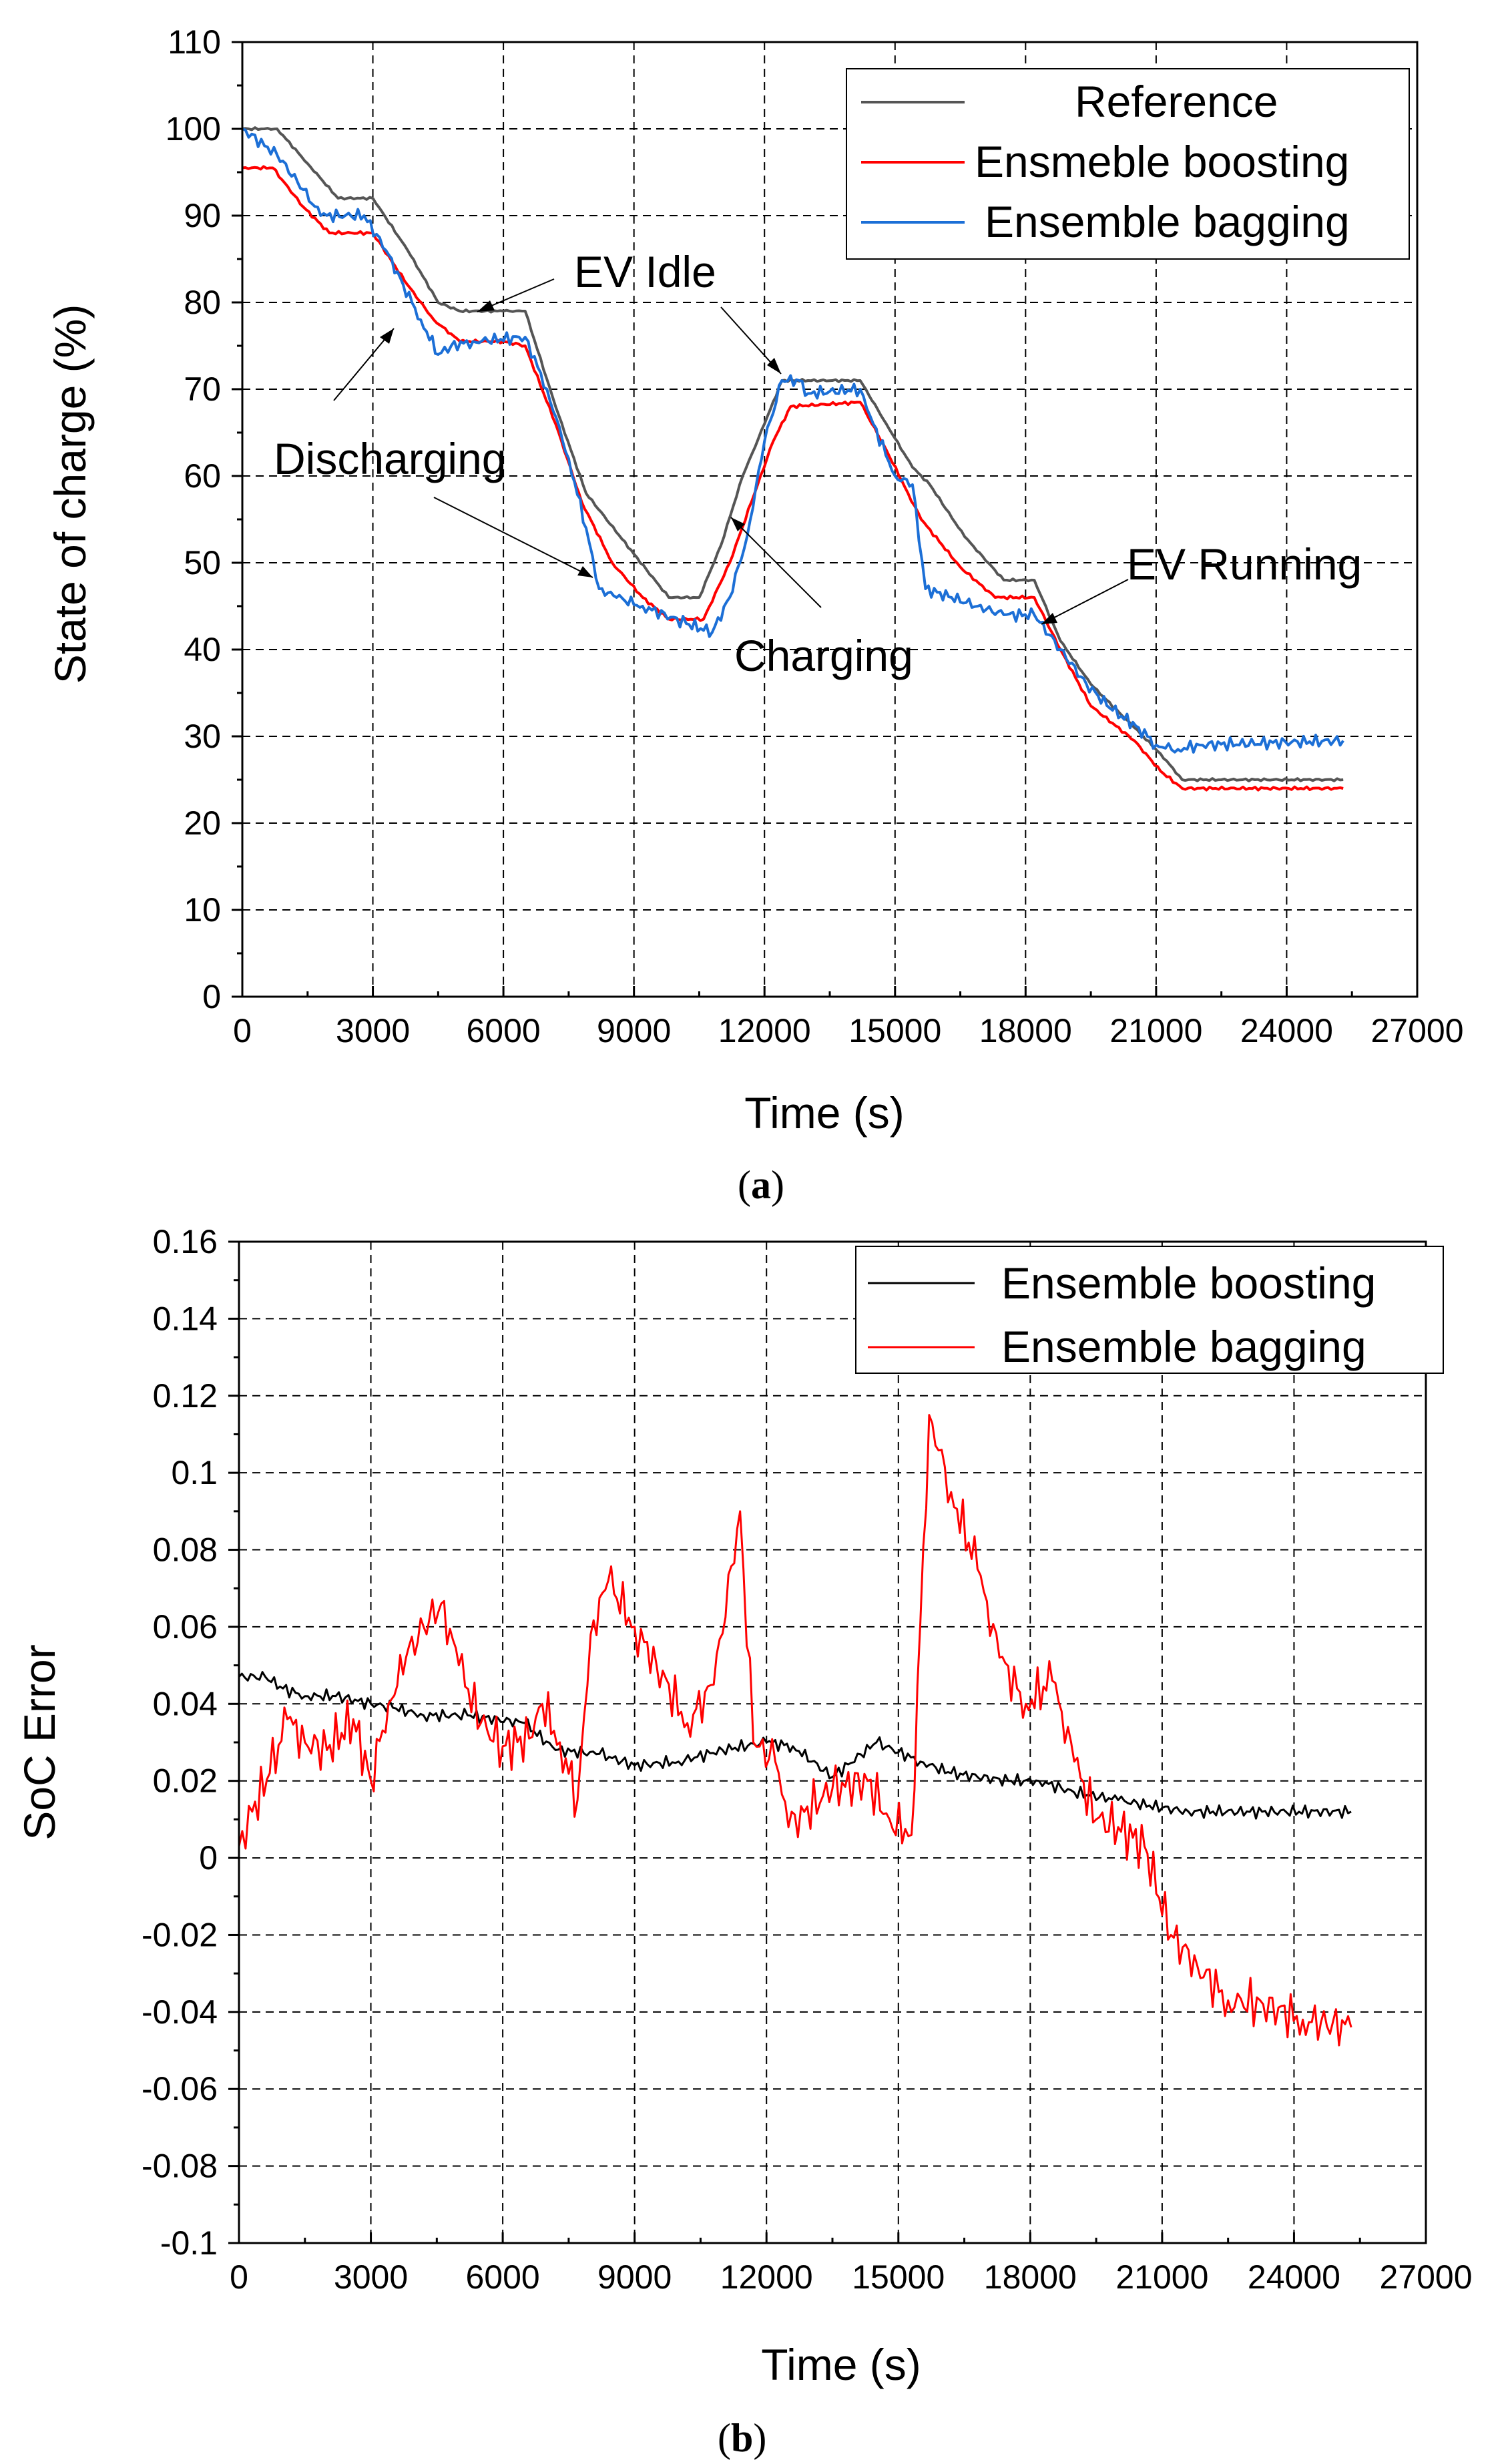 Image resolution: width=1512 pixels, height=2462 pixels. I want to click on panel-label-b: (b), so click(742, 2438).